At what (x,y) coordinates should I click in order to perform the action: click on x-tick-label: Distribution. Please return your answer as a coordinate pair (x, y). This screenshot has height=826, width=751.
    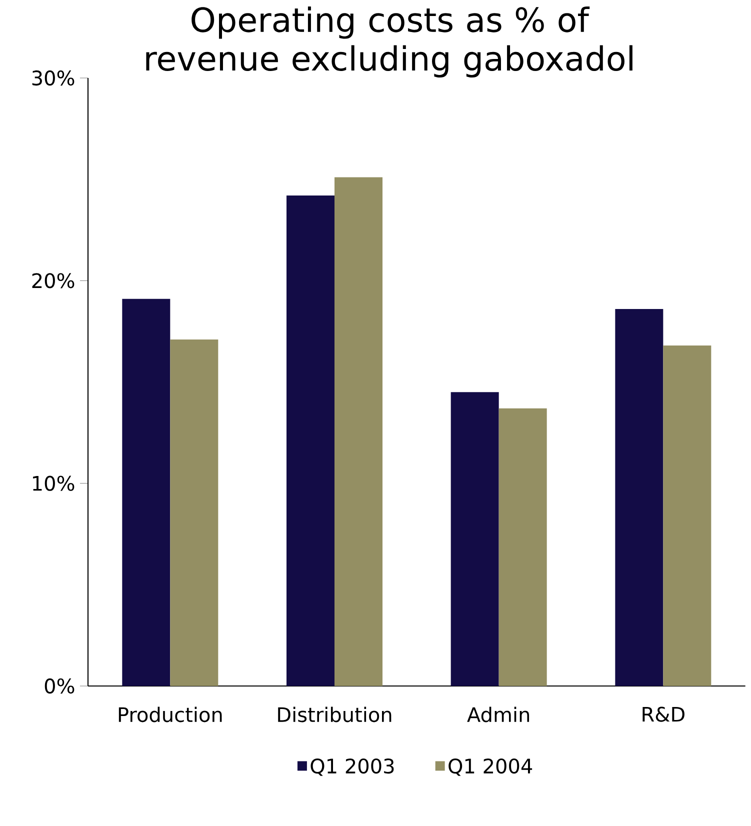
    Looking at the image, I should click on (335, 714).